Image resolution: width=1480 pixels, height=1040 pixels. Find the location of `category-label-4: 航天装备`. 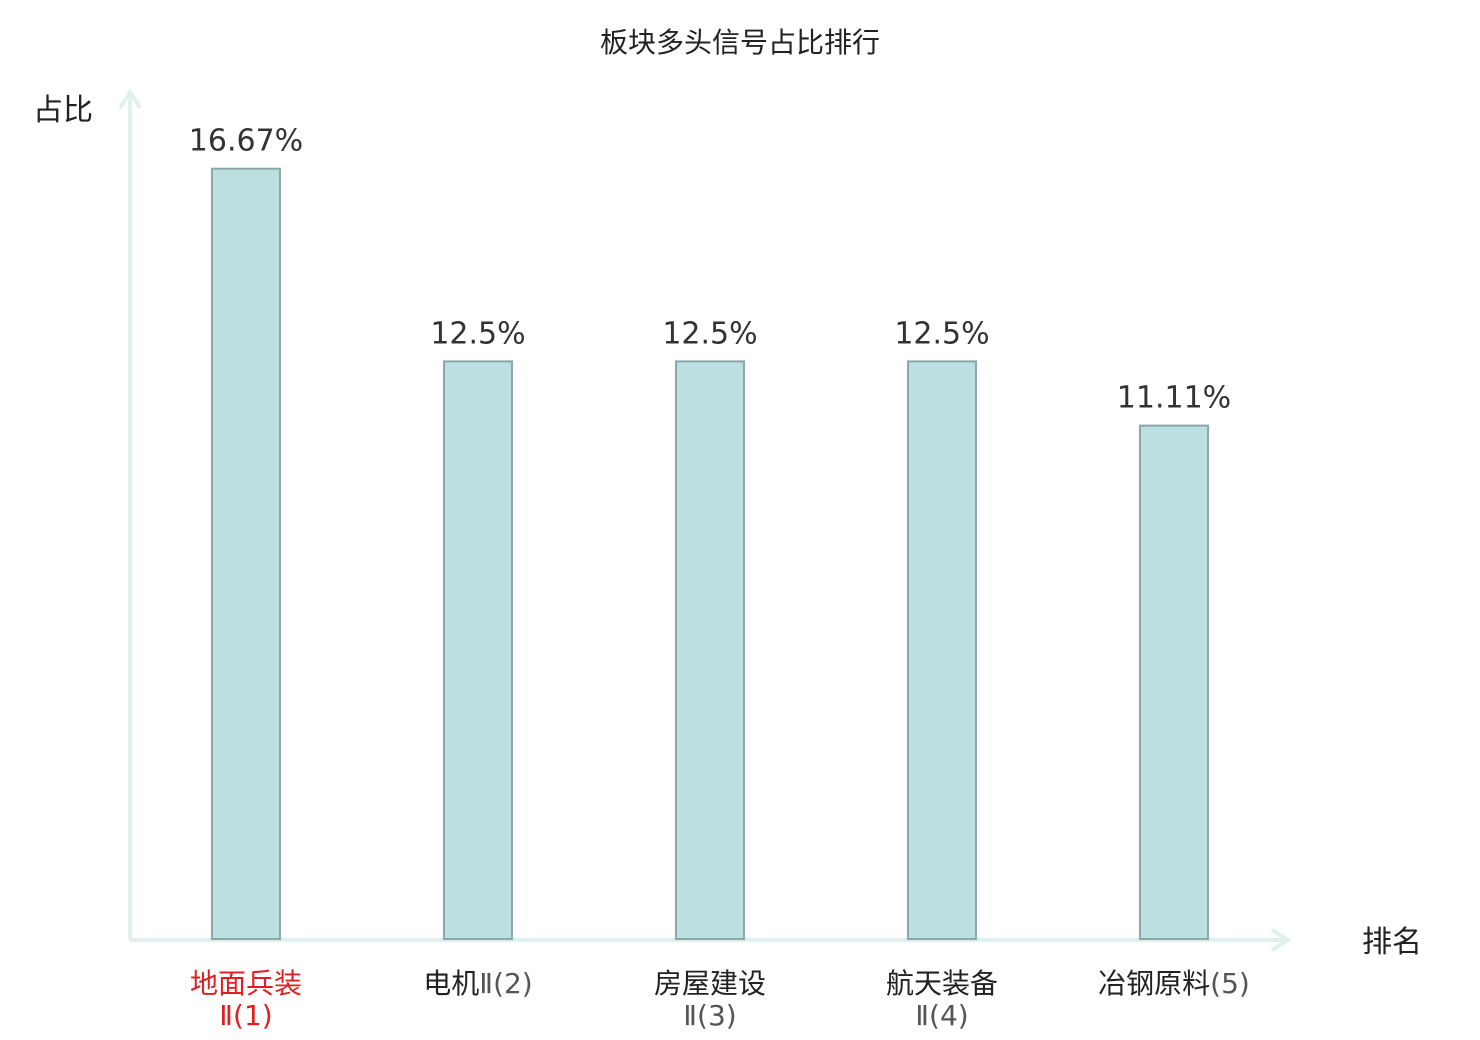

category-label-4: 航天装备 is located at coordinates (942, 983).